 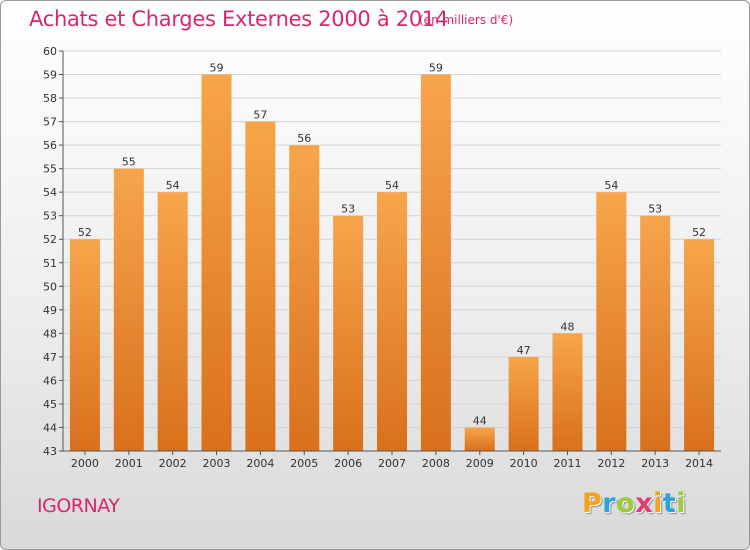 I want to click on bar-value-label: 48, so click(x=567, y=326).